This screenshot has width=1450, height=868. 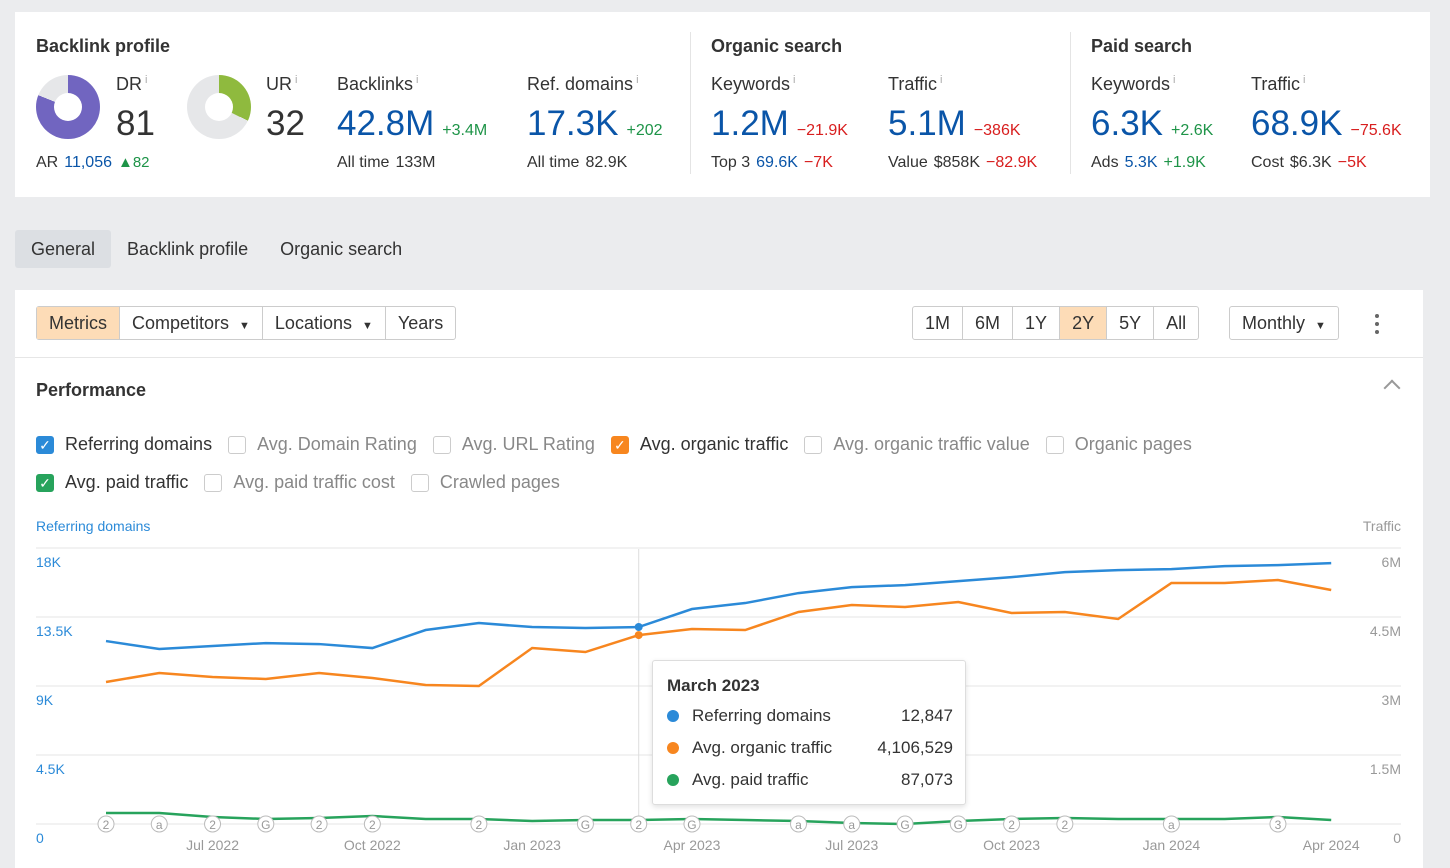 I want to click on tooltip-value: 12,847, so click(x=927, y=715).